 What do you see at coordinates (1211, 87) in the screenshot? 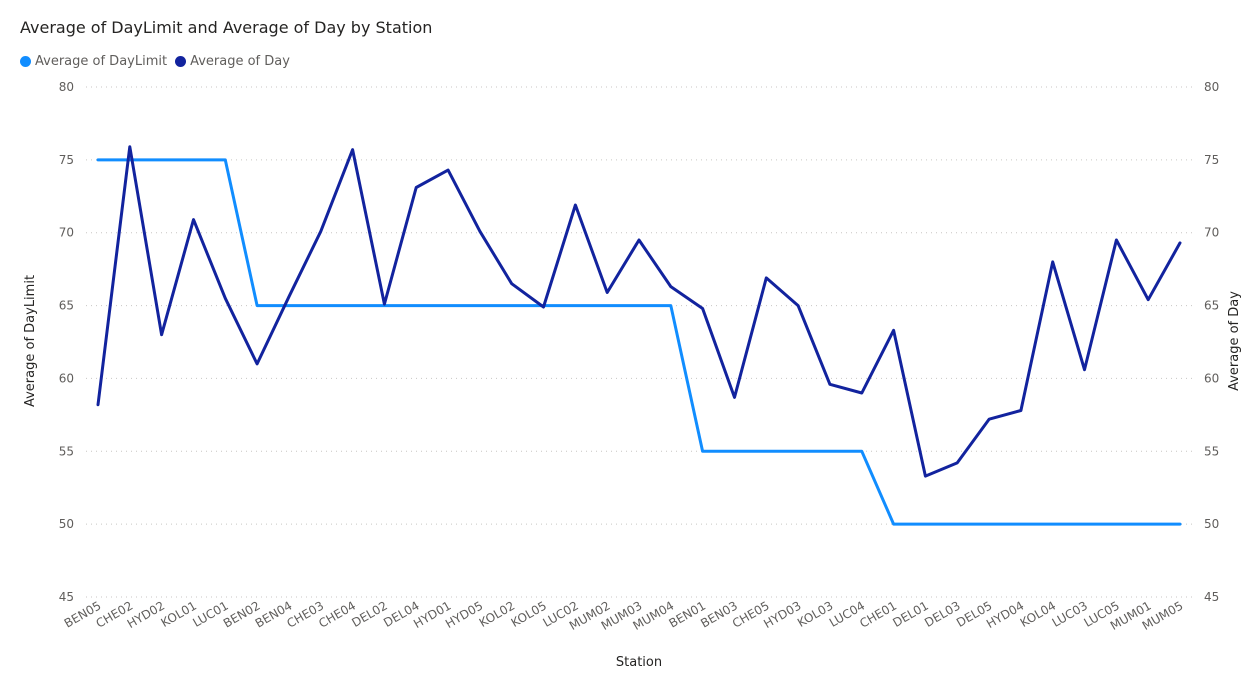
I see `y-tick-right: 80` at bounding box center [1211, 87].